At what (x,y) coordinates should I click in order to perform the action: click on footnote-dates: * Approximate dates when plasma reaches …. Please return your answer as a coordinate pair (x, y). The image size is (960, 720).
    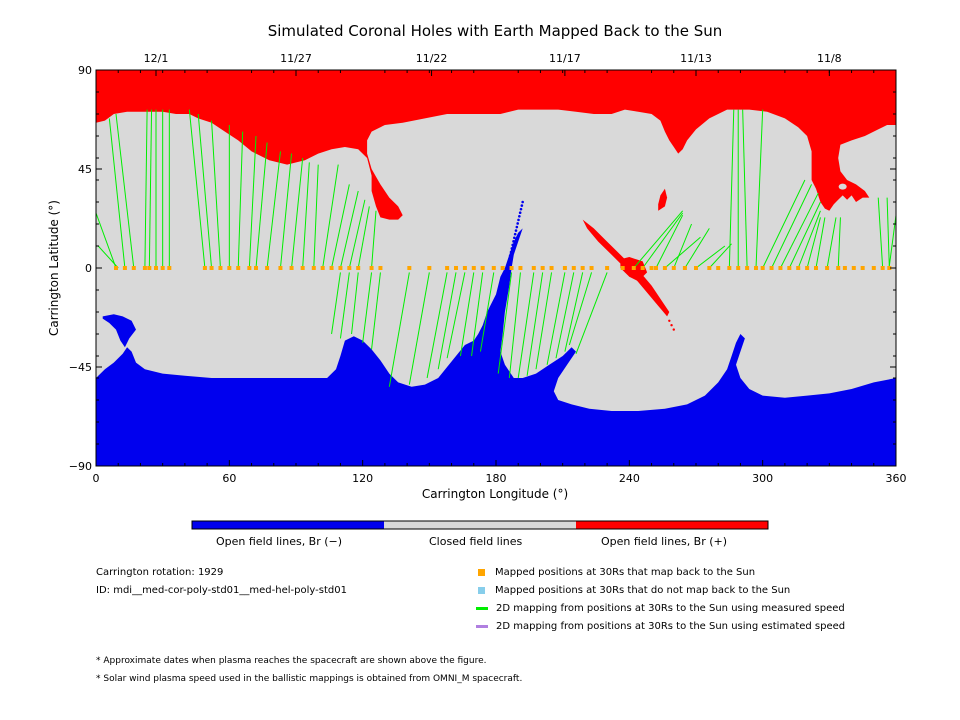
    Looking at the image, I should click on (291, 661).